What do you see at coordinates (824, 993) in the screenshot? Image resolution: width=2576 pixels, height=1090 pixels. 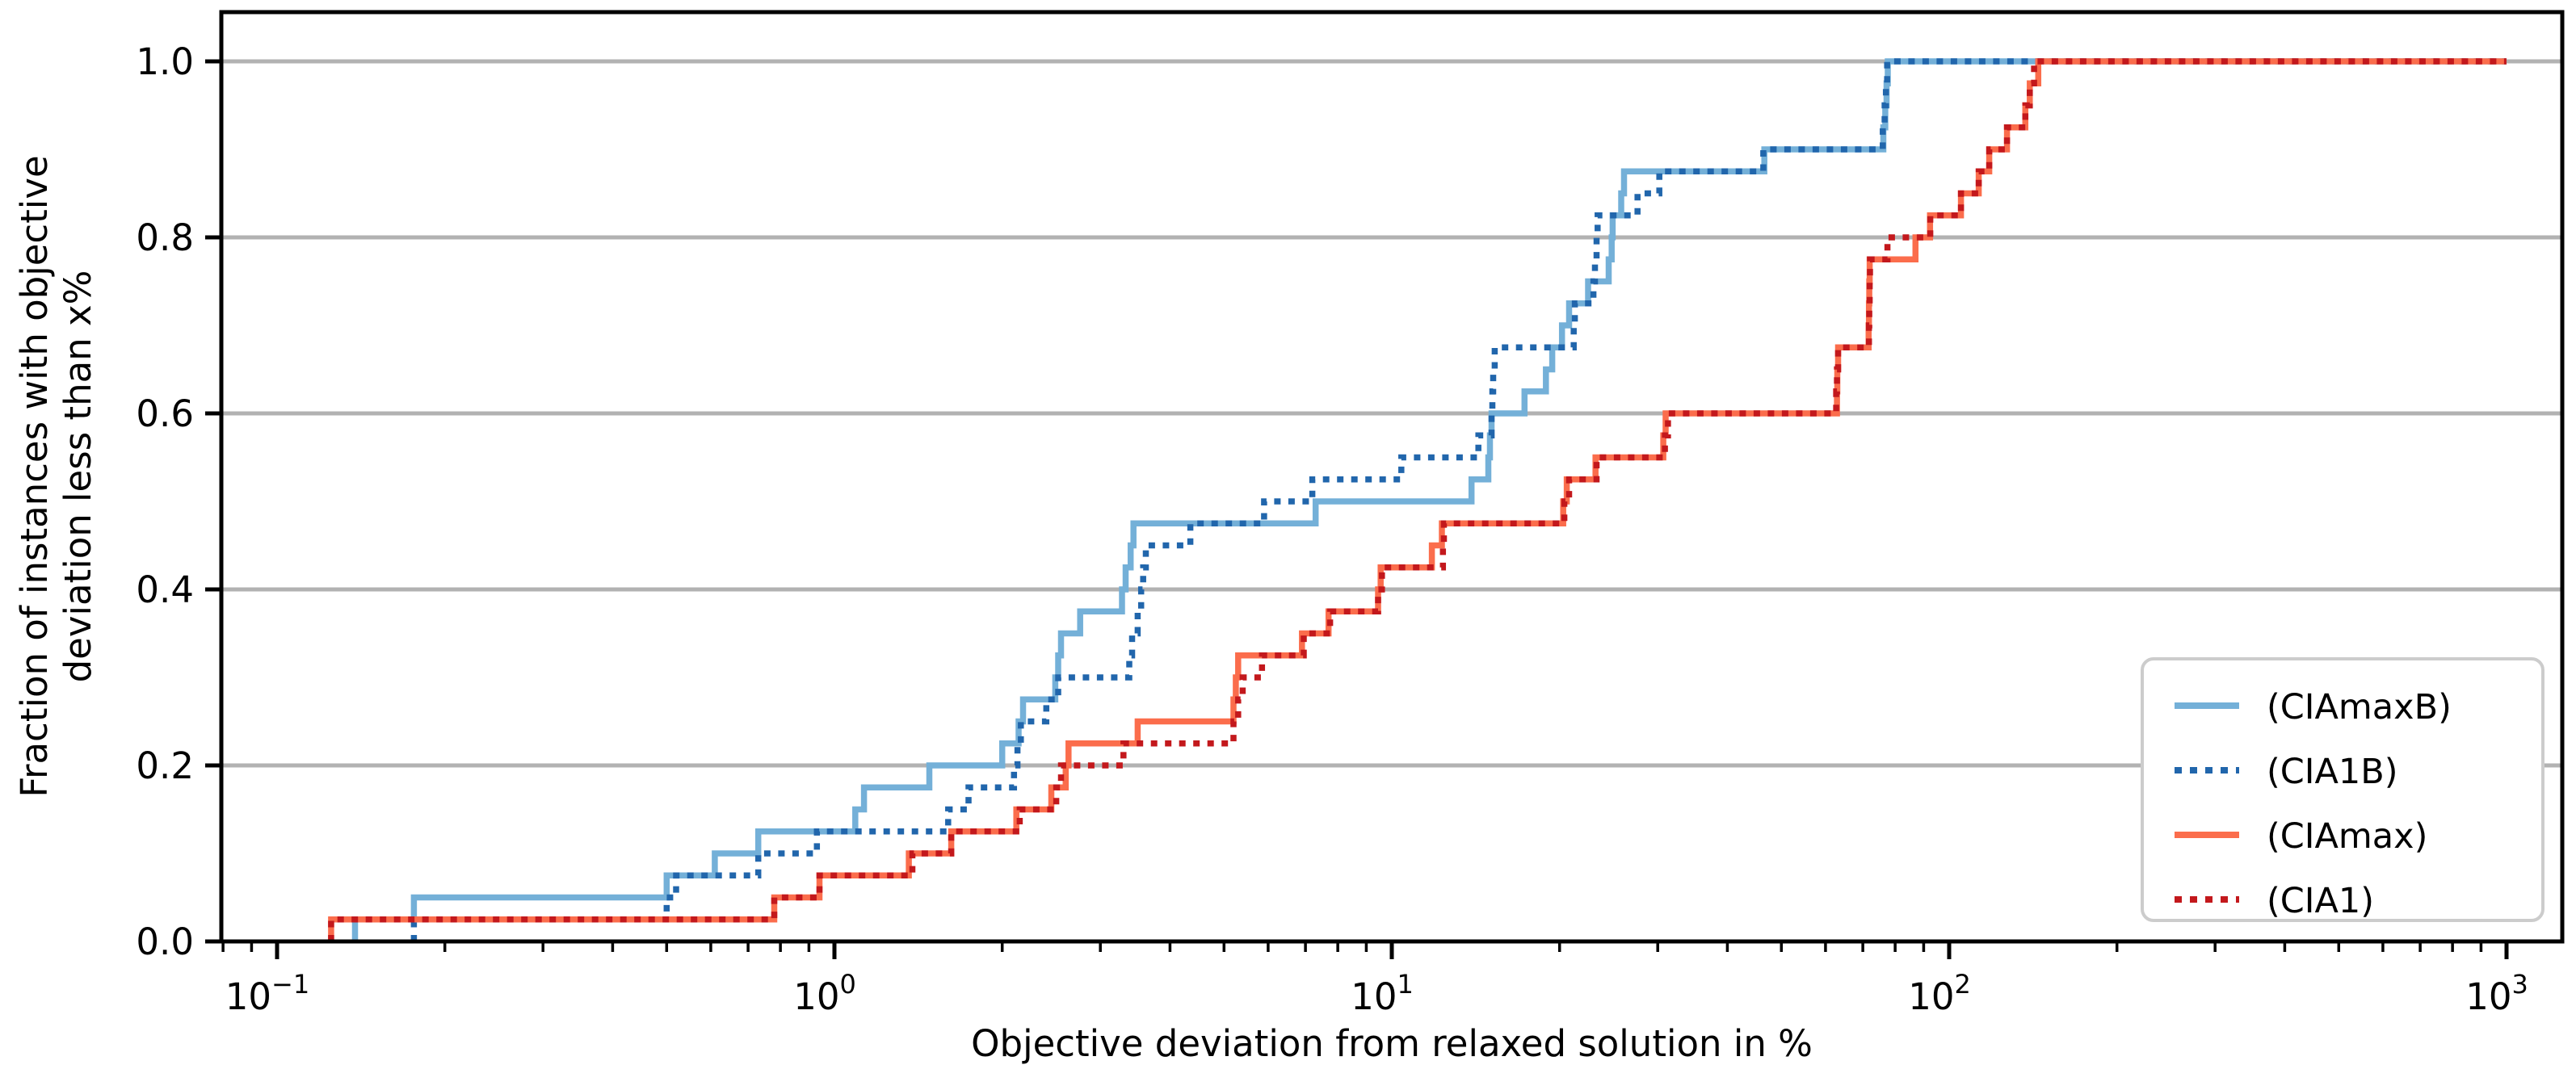 I see `x-tick-label: 10⁰` at bounding box center [824, 993].